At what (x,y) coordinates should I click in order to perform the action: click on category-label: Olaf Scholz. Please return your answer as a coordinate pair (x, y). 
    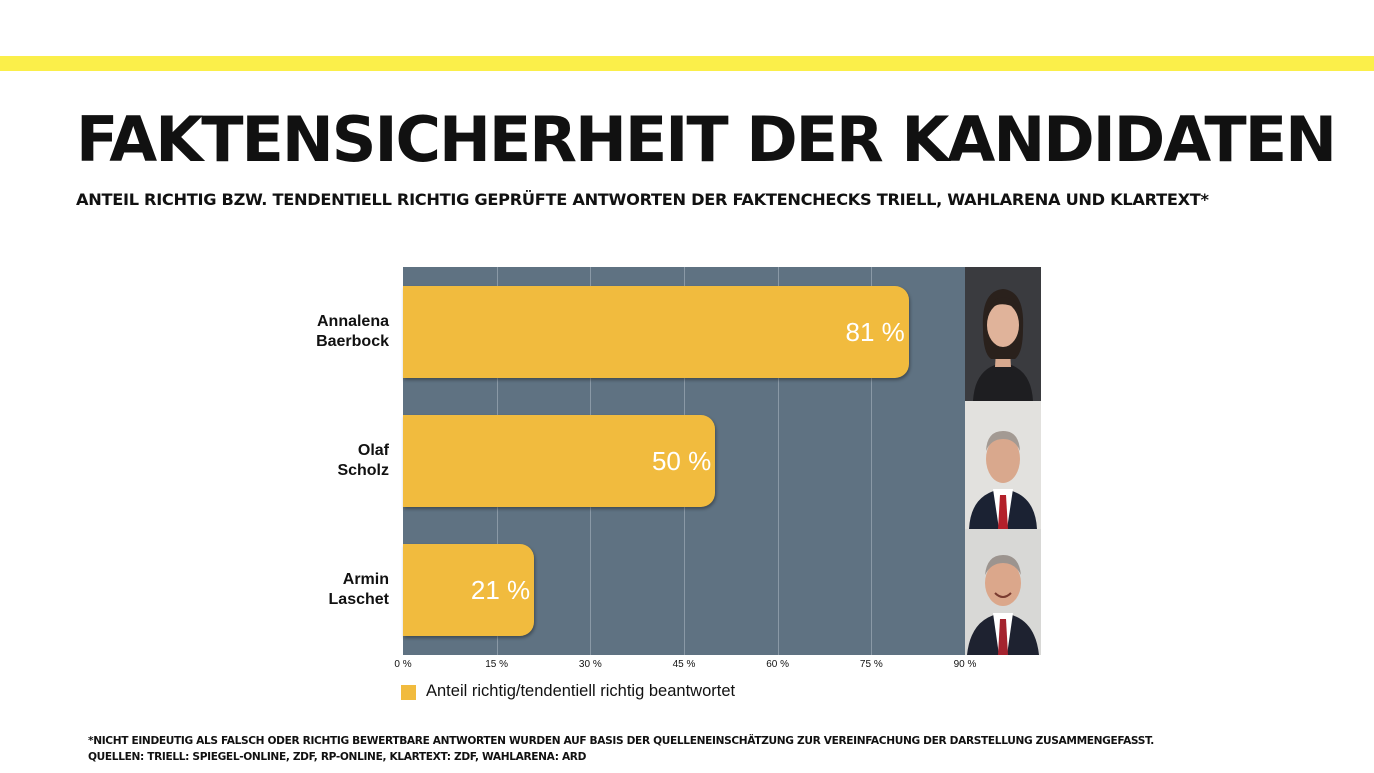
    Looking at the image, I should click on (299, 461).